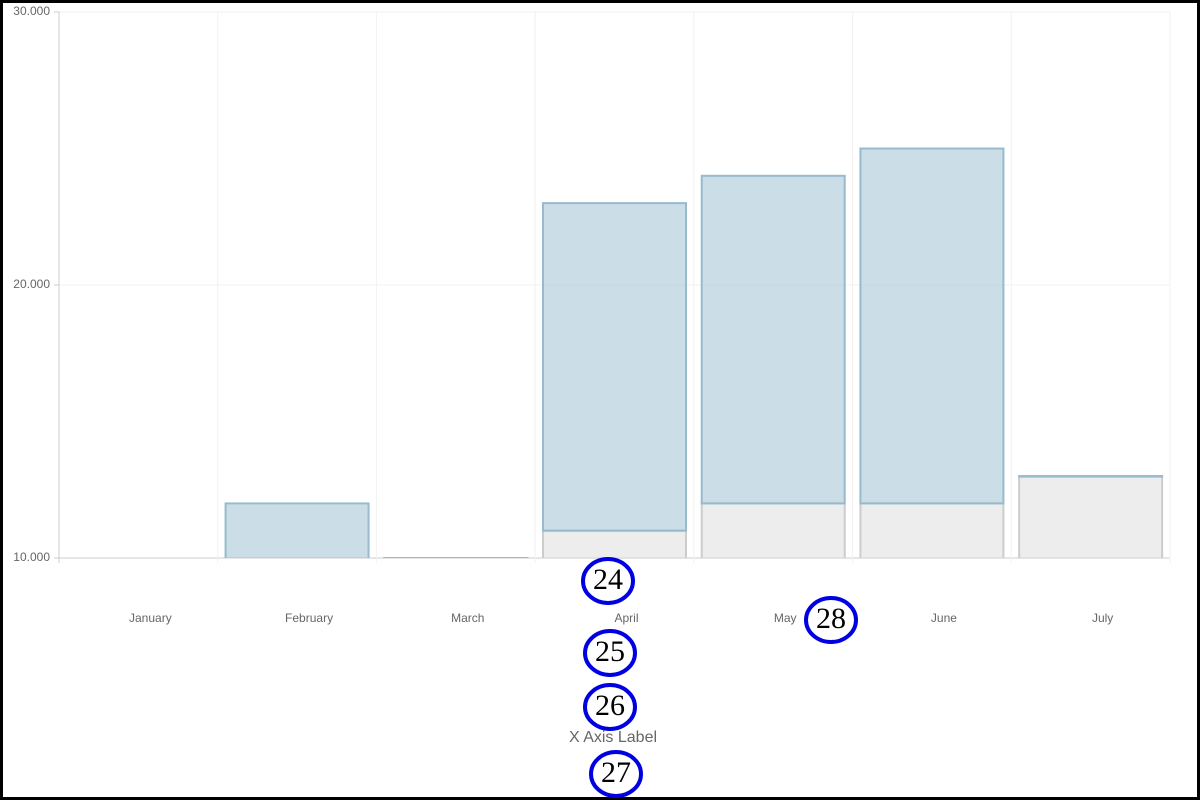 This screenshot has height=800, width=1200. I want to click on x-axis-title: X Axis Label, so click(613, 737).